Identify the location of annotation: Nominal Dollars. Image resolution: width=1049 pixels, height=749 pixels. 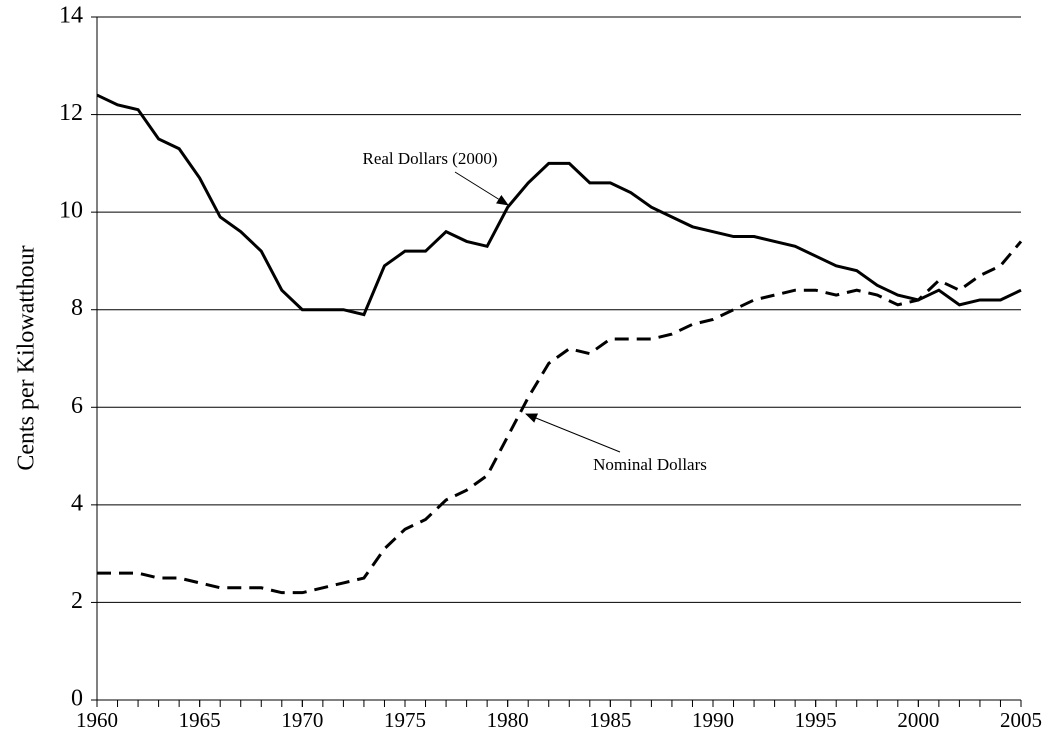
(650, 464).